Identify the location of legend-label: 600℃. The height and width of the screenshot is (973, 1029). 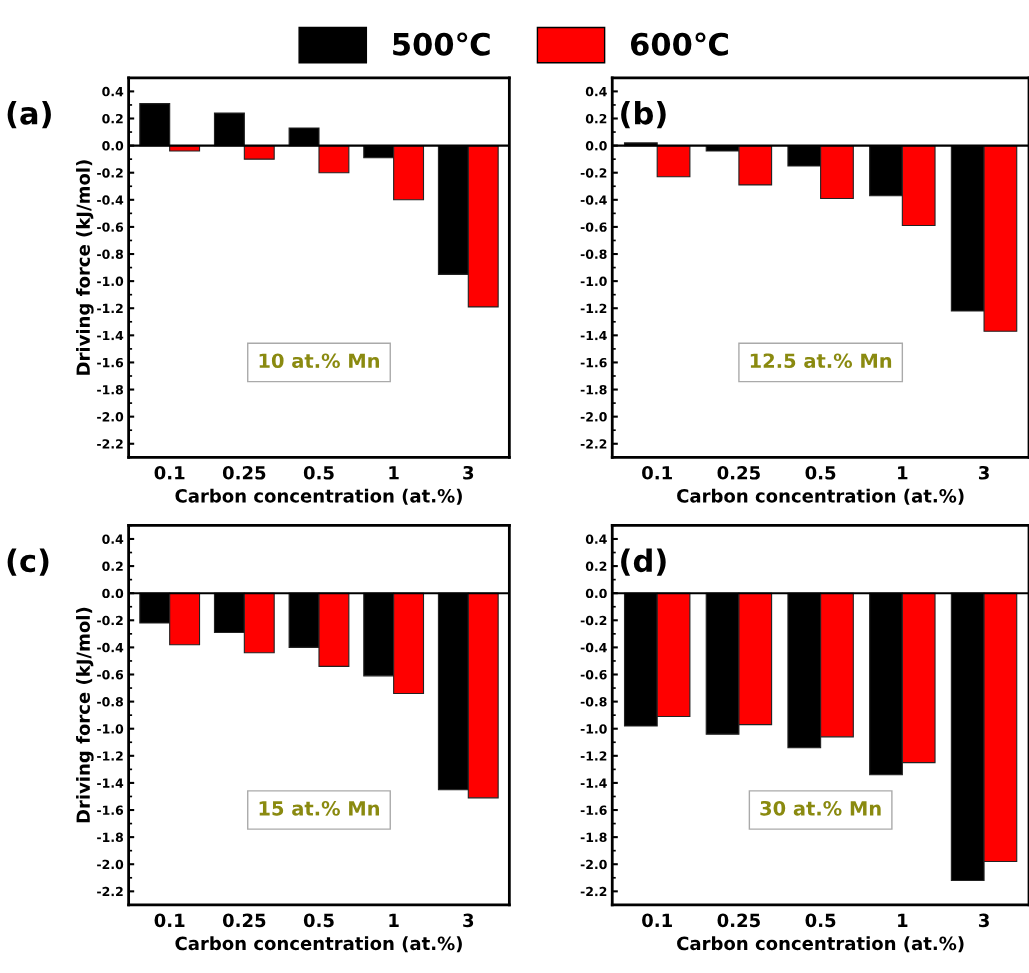
(679, 44).